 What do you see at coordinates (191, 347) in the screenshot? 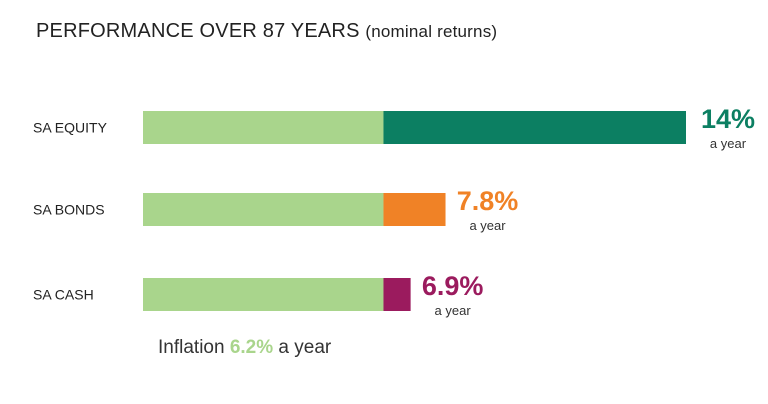
I see `inflation-prefix: Inflation` at bounding box center [191, 347].